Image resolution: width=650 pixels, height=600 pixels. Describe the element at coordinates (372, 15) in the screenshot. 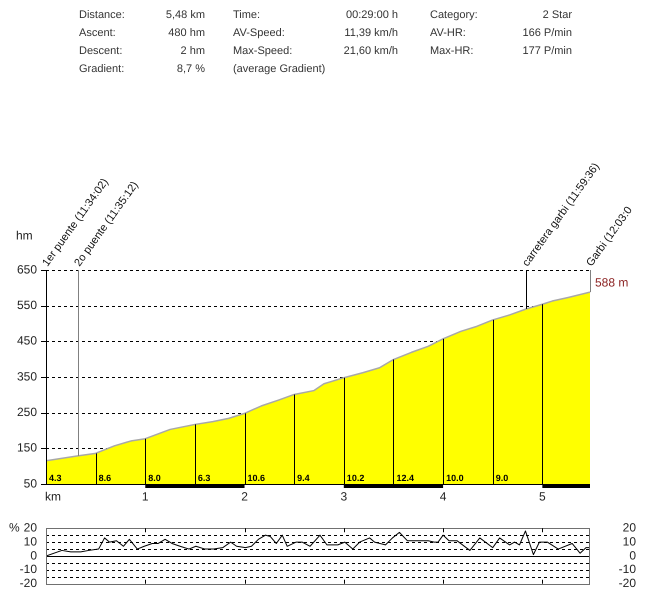

I see `text: 00:29:00 h` at that location.